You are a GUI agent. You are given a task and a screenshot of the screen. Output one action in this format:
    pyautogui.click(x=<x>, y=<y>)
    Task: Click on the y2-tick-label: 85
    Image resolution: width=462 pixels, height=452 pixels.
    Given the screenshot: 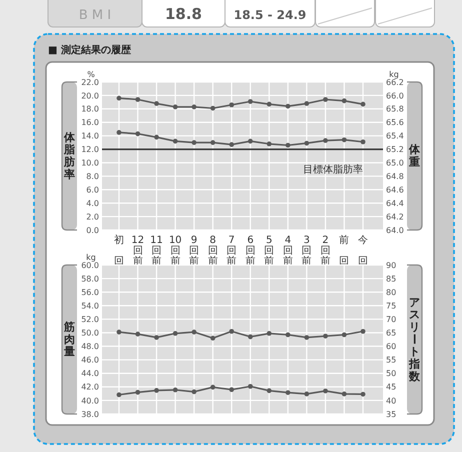 What is the action you would take?
    pyautogui.click(x=391, y=279)
    